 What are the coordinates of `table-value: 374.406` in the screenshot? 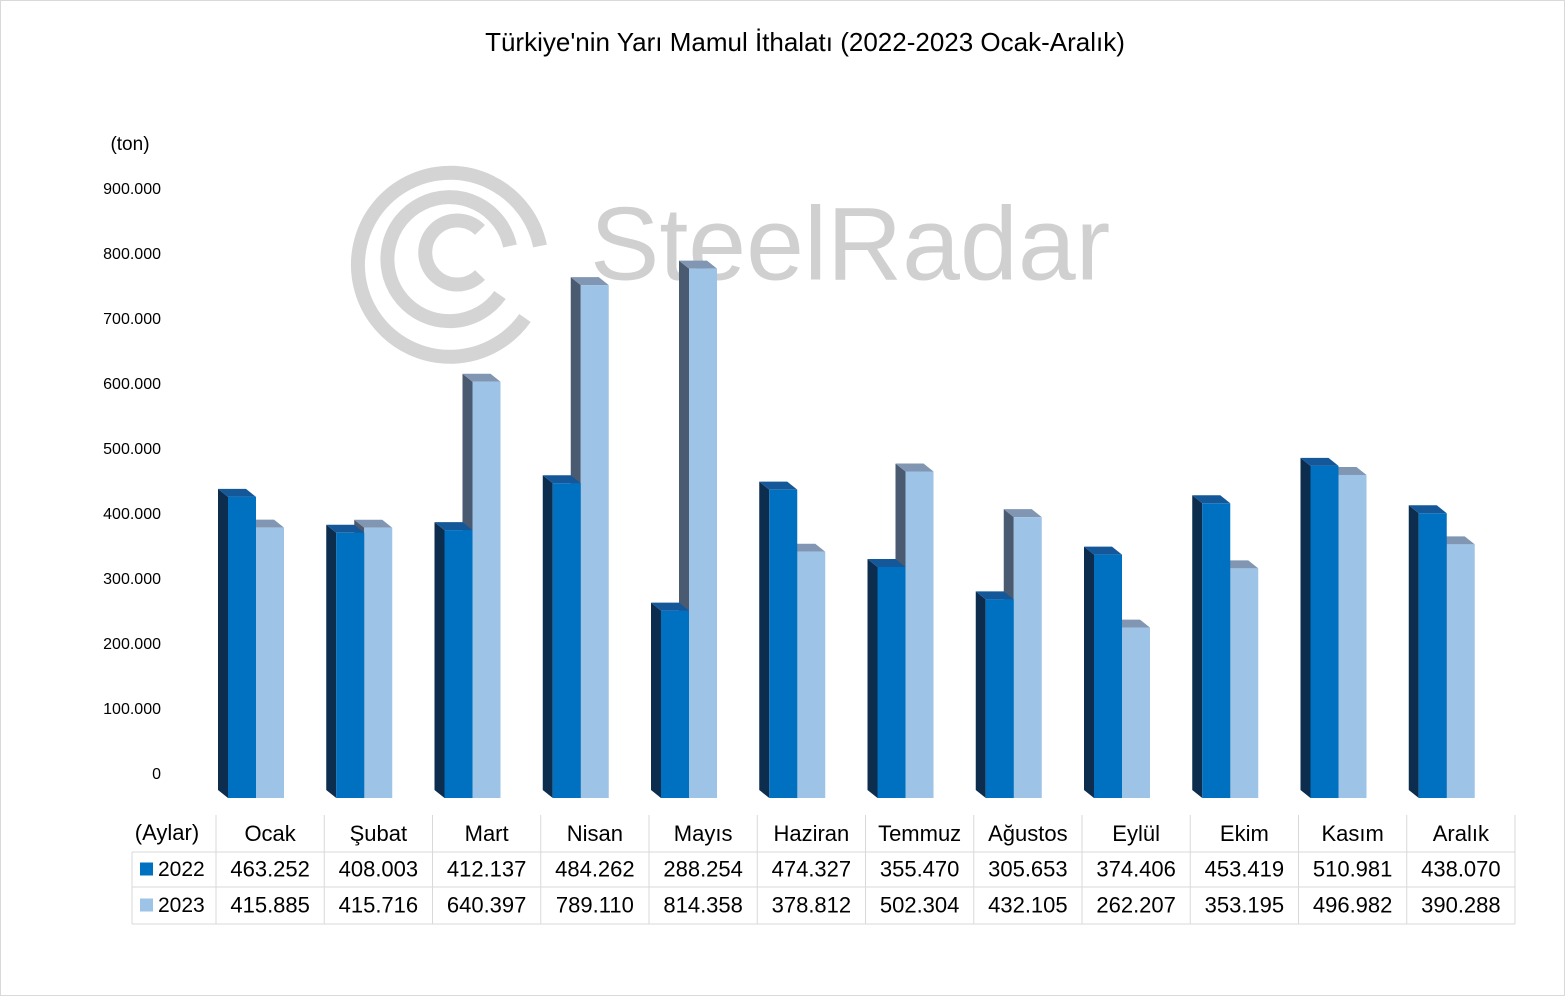 It's located at (1136, 868).